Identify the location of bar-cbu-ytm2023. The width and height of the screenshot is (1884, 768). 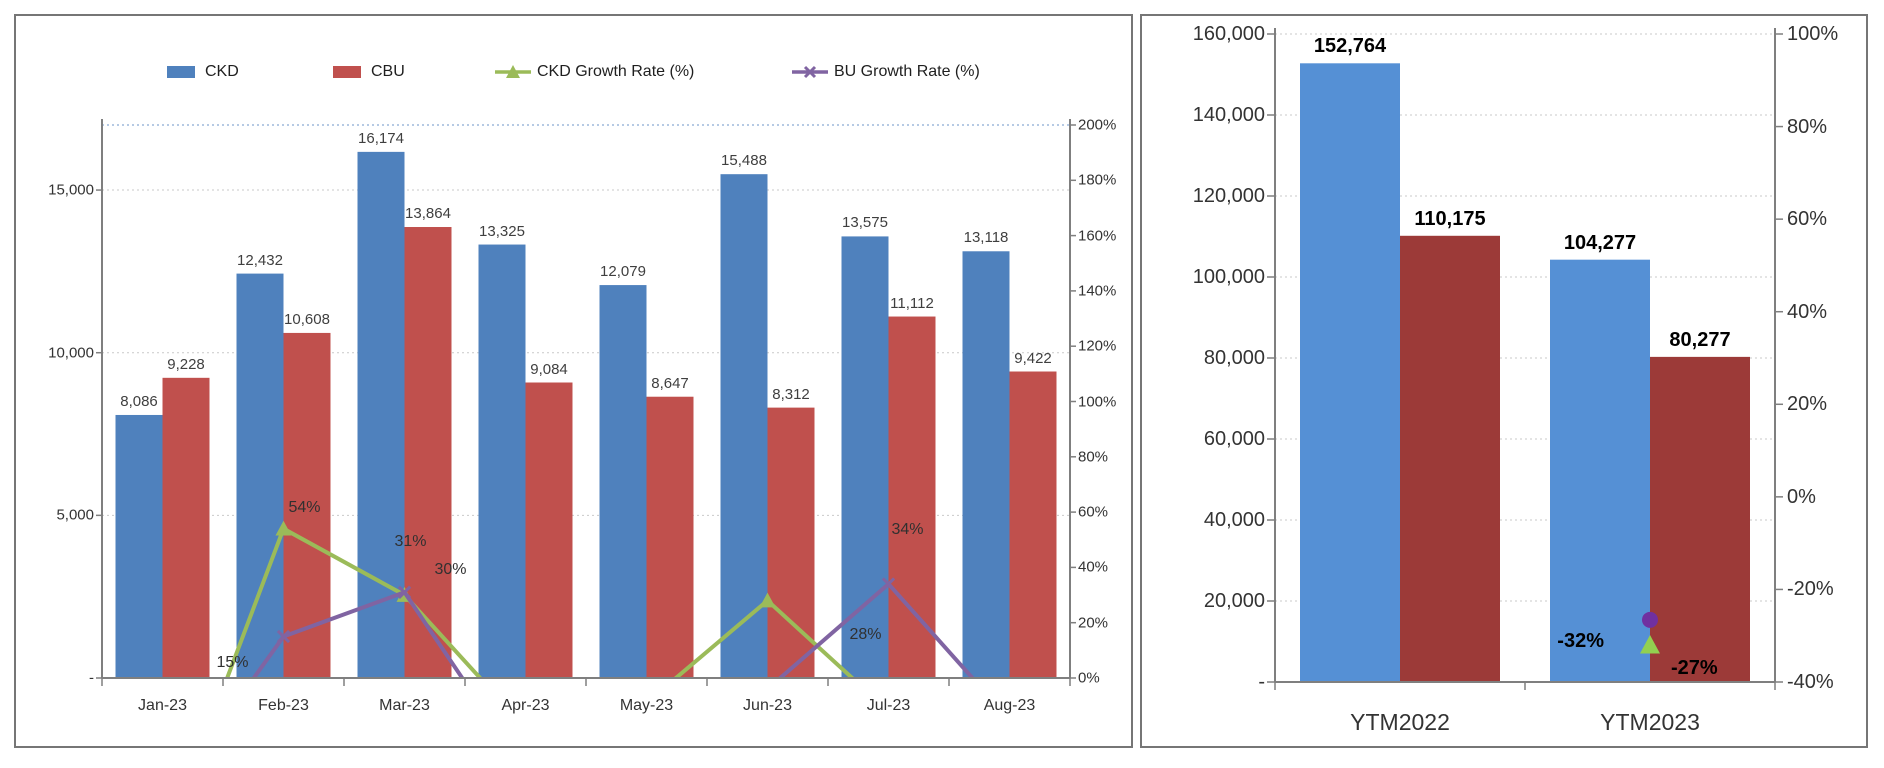
(1700, 519).